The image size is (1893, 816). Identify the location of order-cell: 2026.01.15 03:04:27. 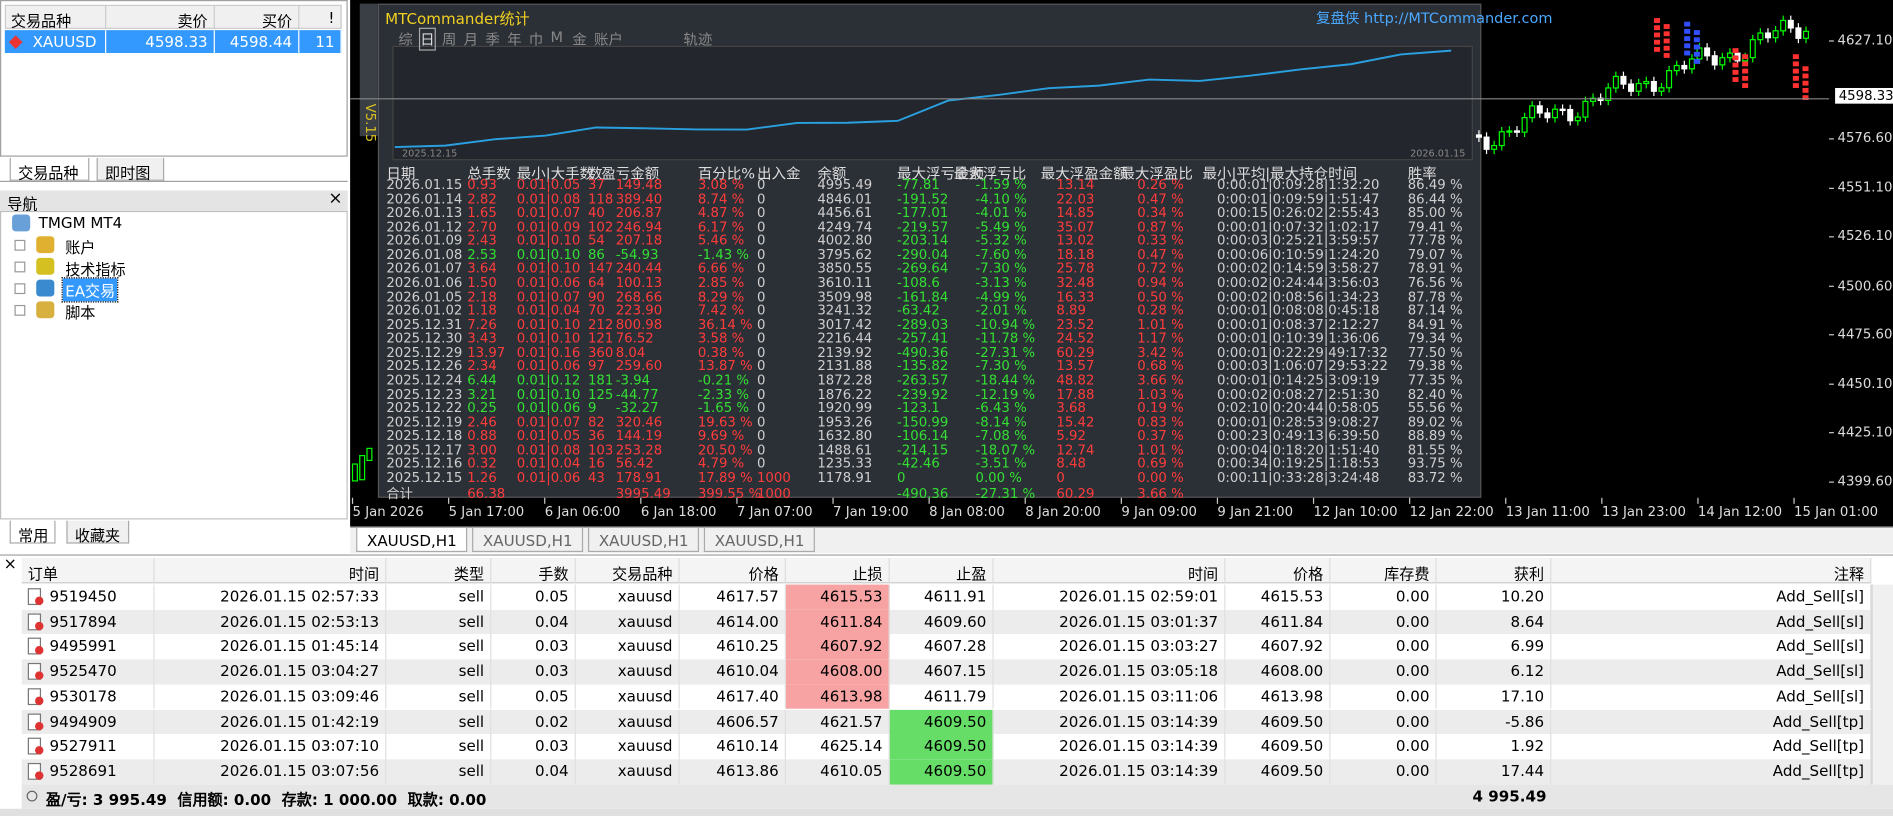
(271, 671).